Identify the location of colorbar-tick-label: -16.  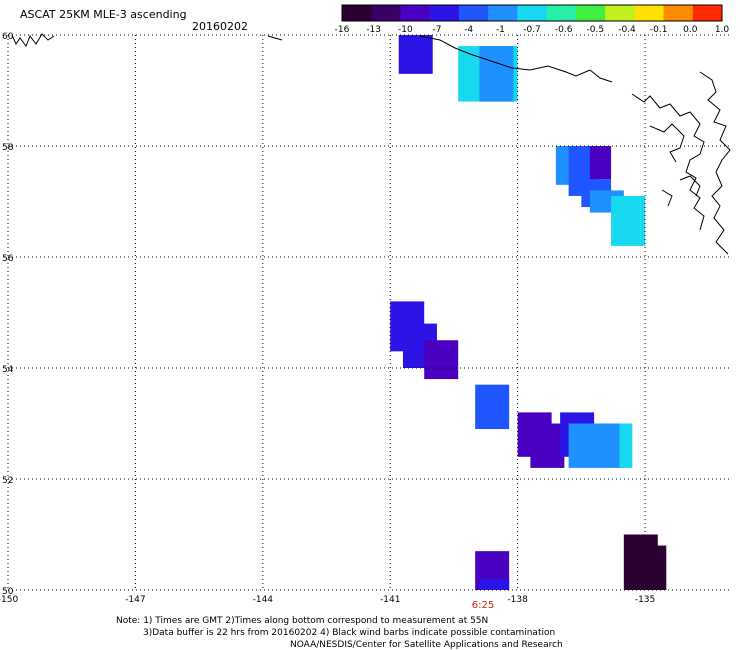
(342, 30).